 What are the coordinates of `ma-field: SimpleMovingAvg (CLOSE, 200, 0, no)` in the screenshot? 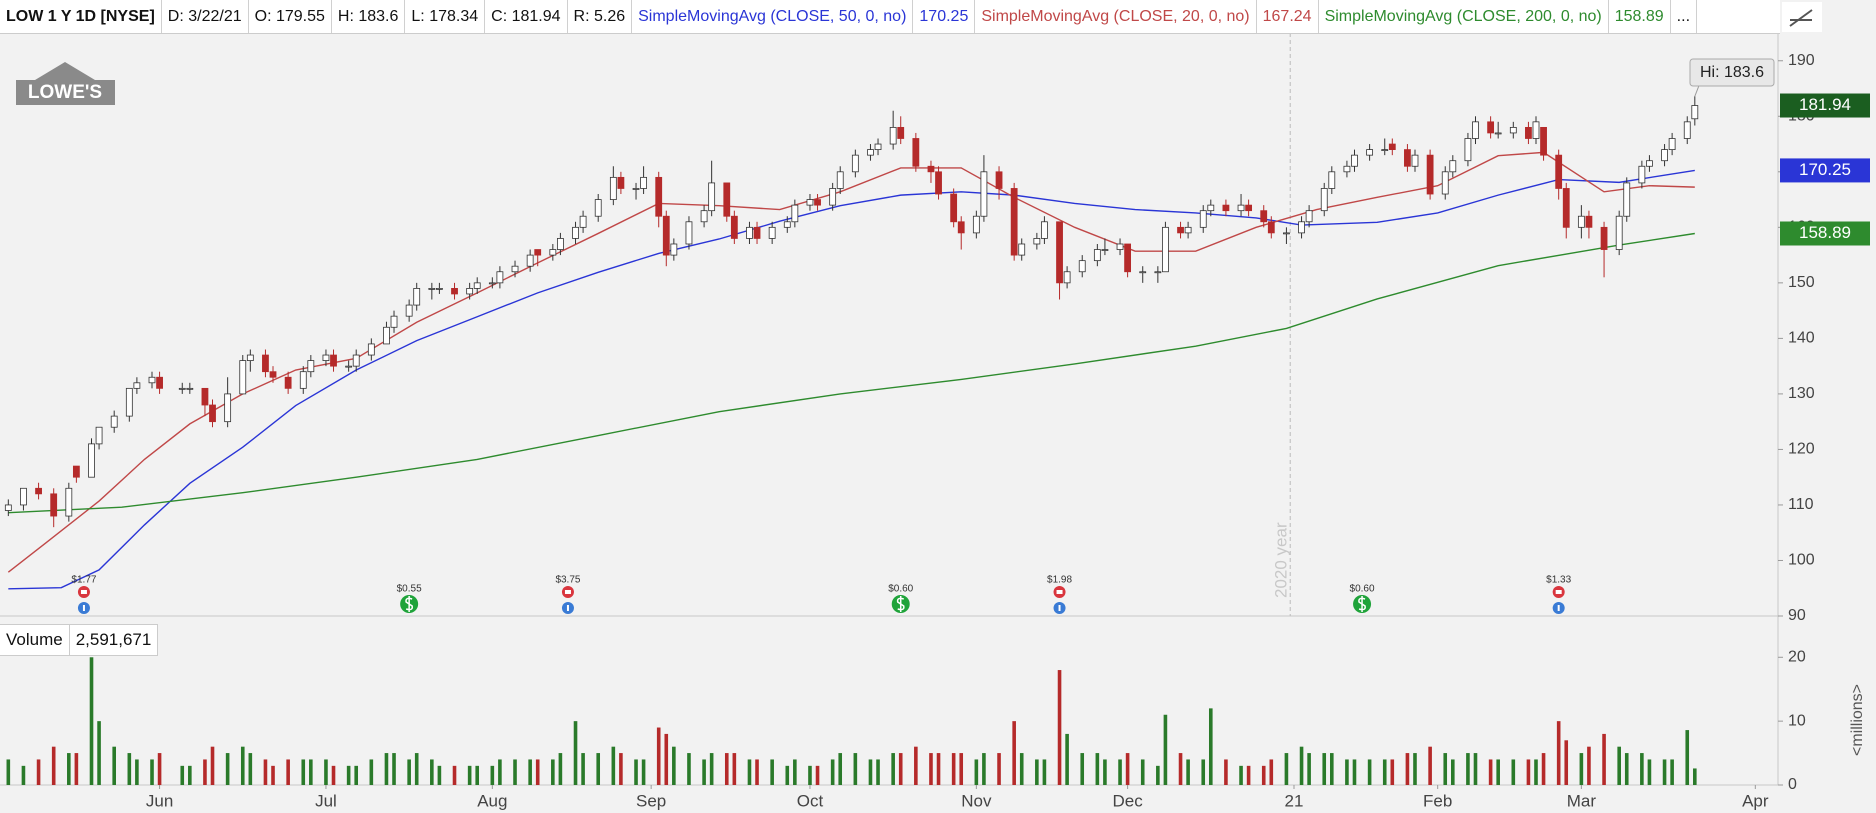 It's located at (1464, 16).